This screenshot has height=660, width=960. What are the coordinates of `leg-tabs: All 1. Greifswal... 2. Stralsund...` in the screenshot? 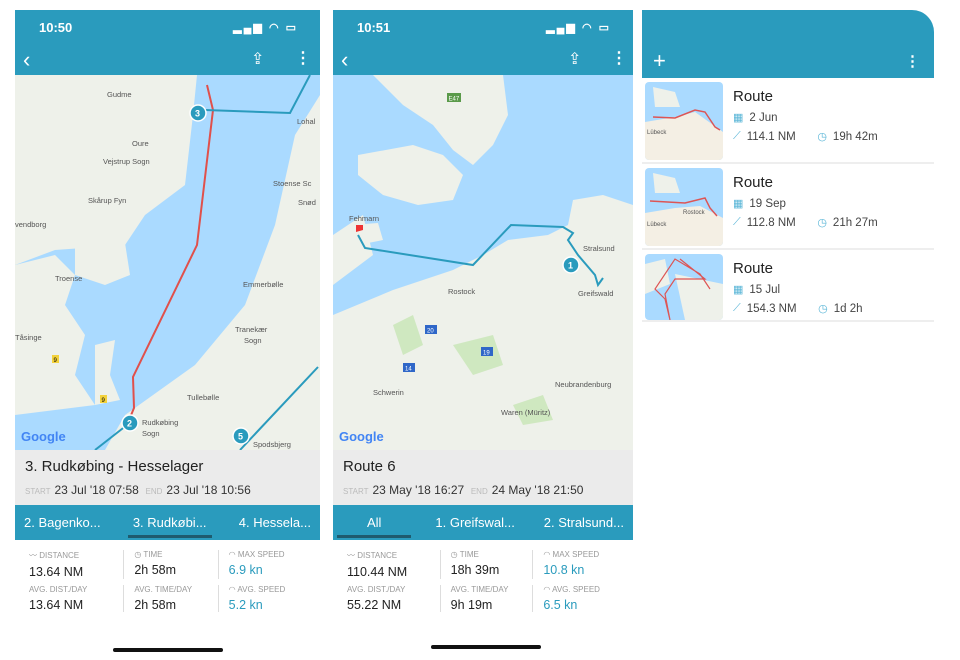 It's located at (483, 522).